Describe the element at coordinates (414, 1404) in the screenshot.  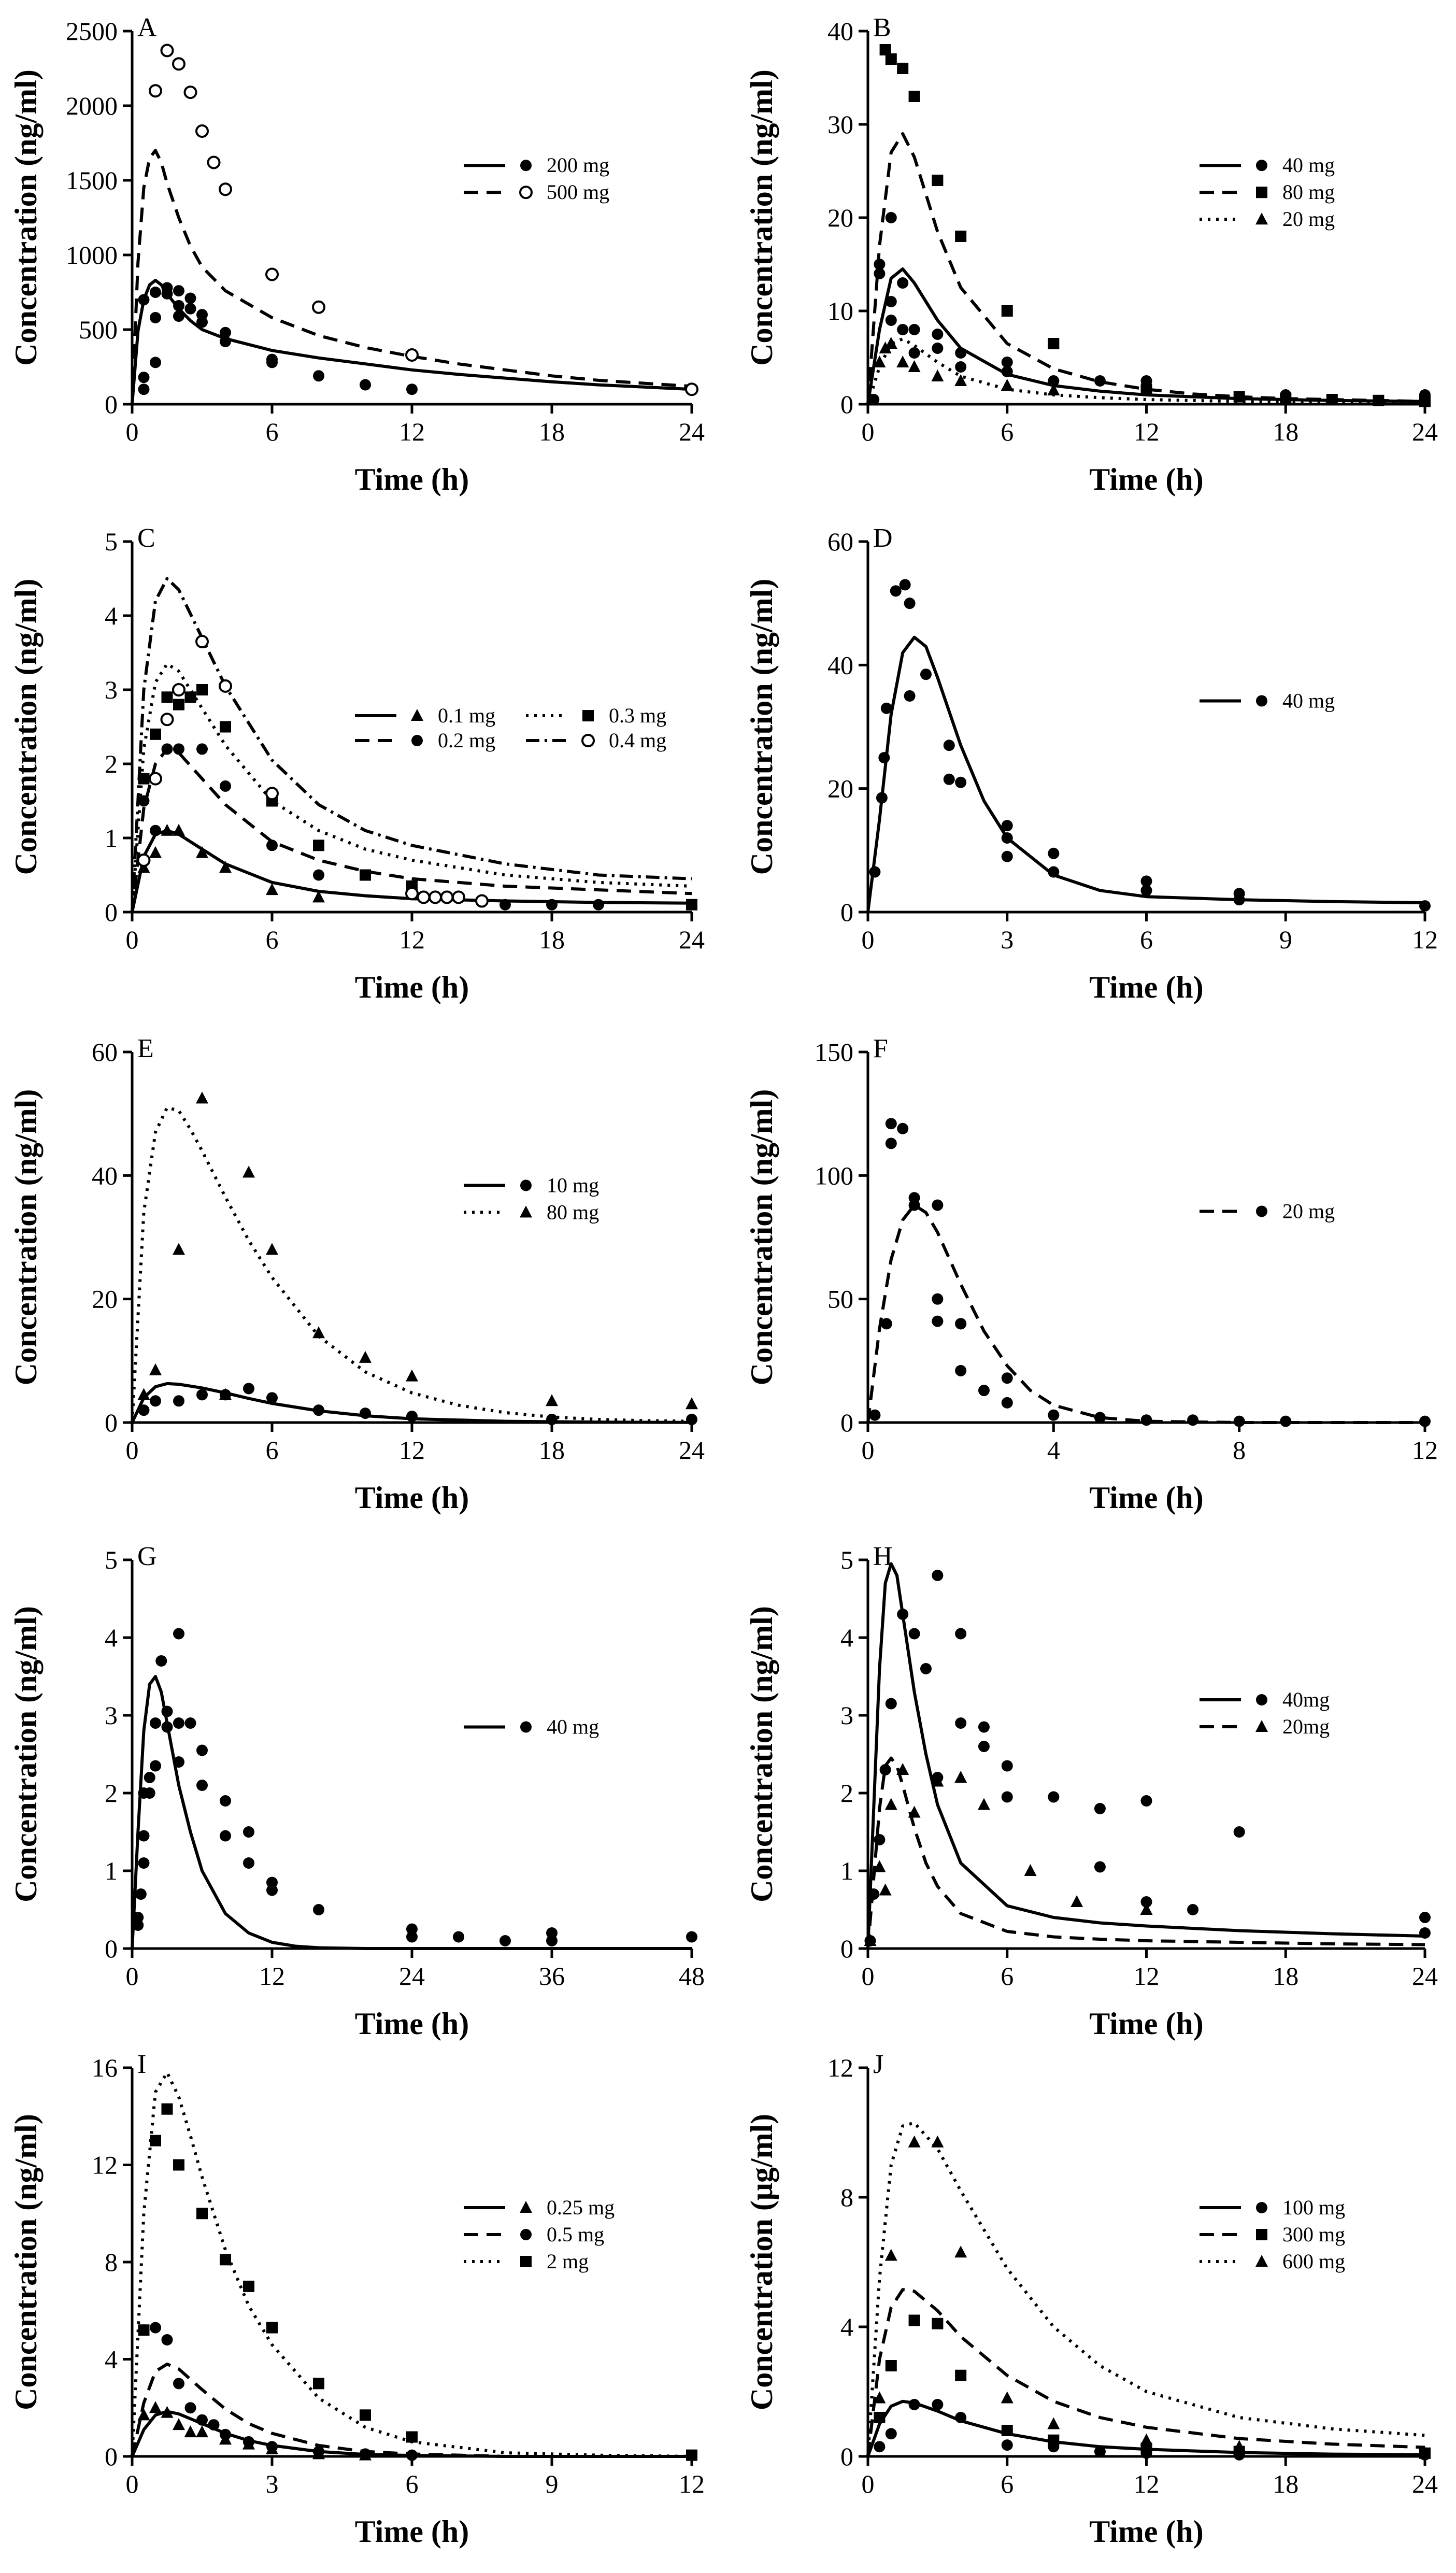
I see `series-10-mg` at that location.